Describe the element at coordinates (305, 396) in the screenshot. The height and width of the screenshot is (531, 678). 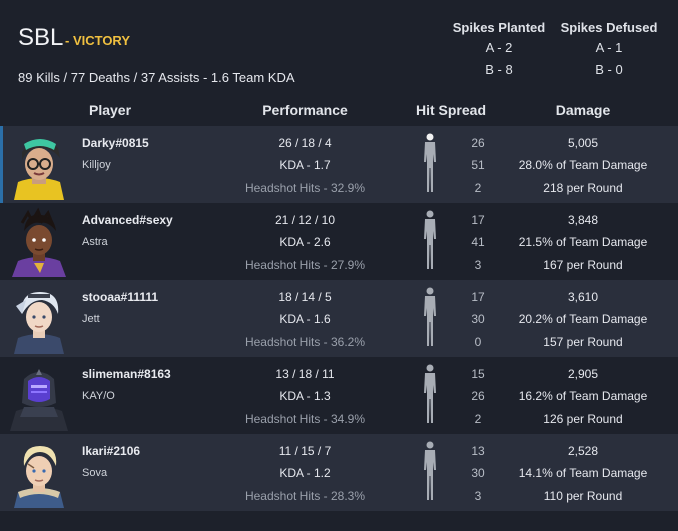
I see `kda-ratio: KDA - 1.3` at that location.